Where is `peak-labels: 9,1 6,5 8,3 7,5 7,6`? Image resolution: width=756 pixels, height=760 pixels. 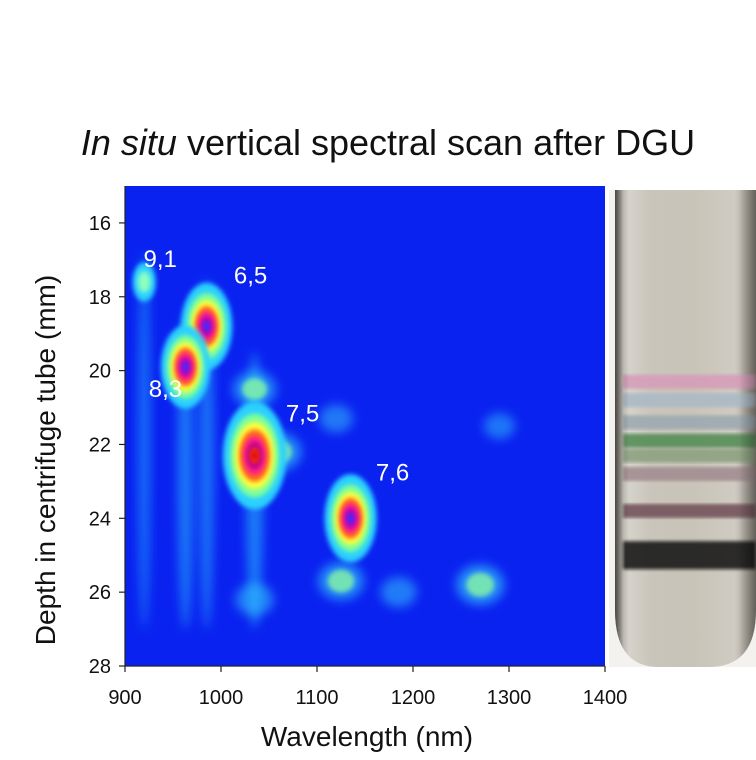
peak-labels: 9,1 6,5 8,3 7,5 7,6 is located at coordinates (277, 366).